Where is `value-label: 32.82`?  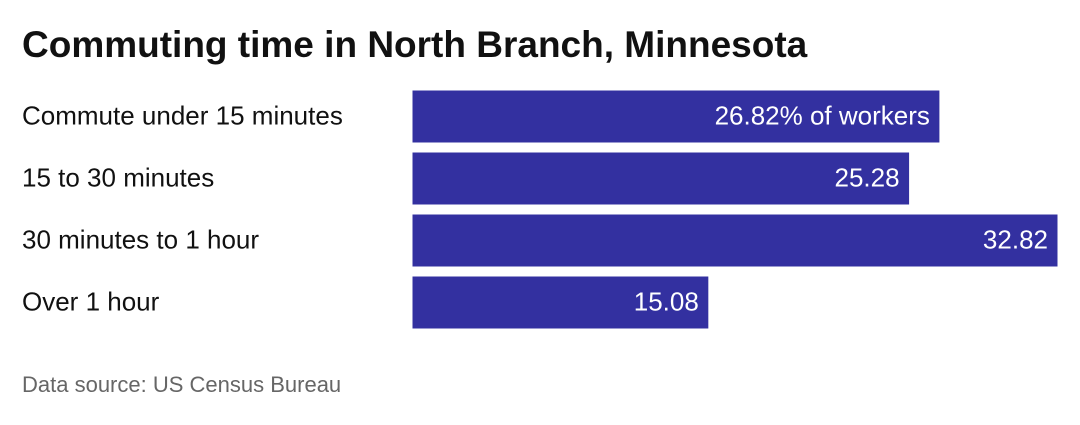
value-label: 32.82 is located at coordinates (1015, 239).